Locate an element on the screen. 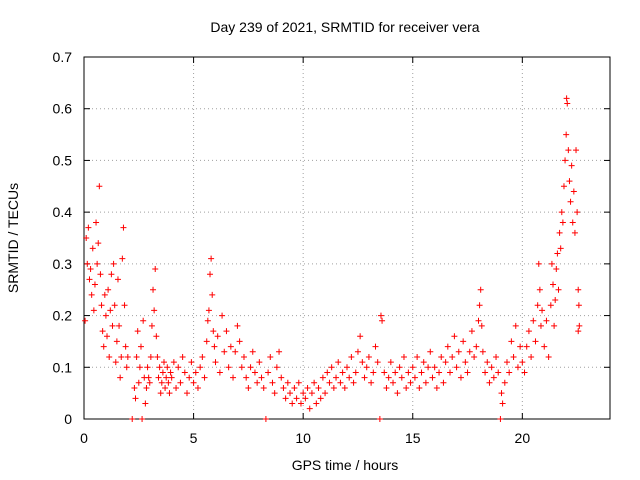 This screenshot has height=480, width=640. x-tick-label: 15 is located at coordinates (413, 438).